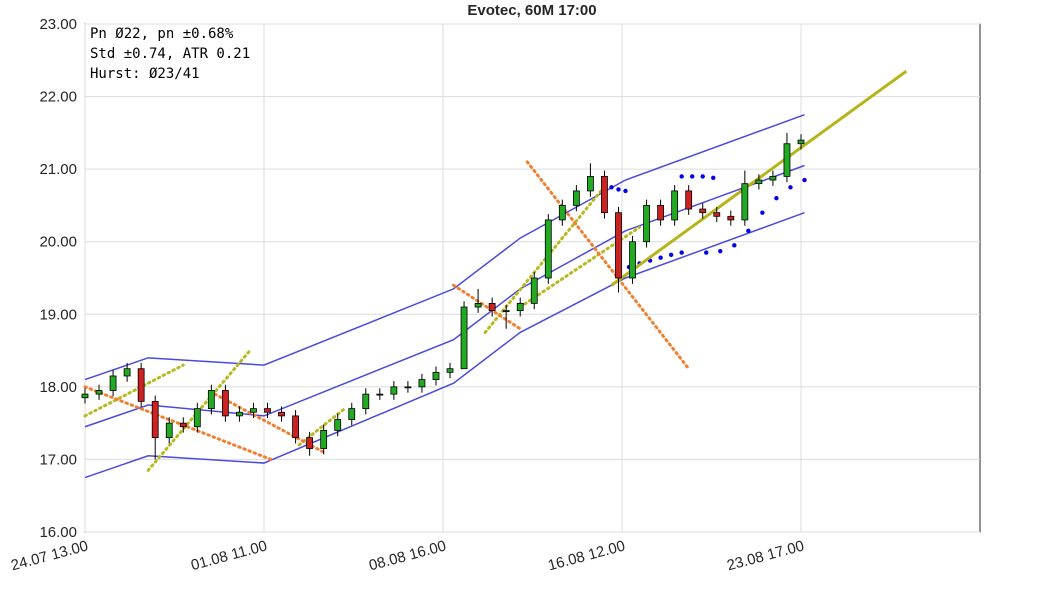 This screenshot has height=591, width=1063. What do you see at coordinates (145, 74) in the screenshot?
I see `info-line: Hurst: Ø23/41` at bounding box center [145, 74].